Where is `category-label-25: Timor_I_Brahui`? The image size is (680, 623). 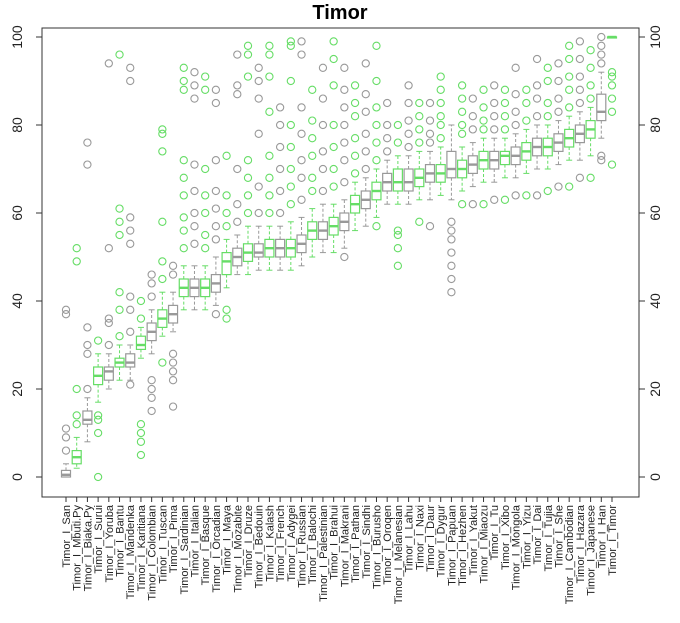 category-label-25: Timor_I_Brahui is located at coordinates (335, 542).